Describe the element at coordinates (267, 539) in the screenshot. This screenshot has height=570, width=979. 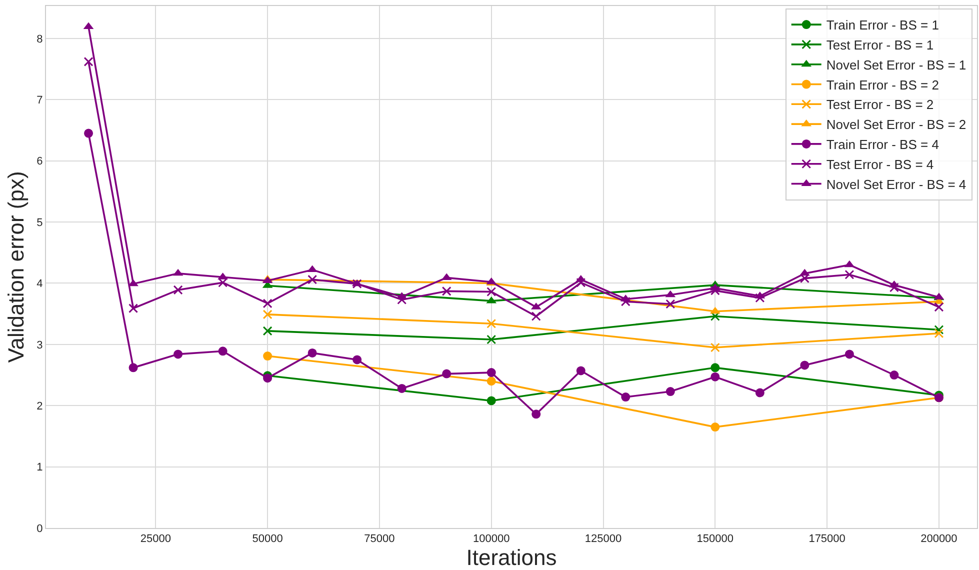
I see `x-tick-label: 50000` at that location.